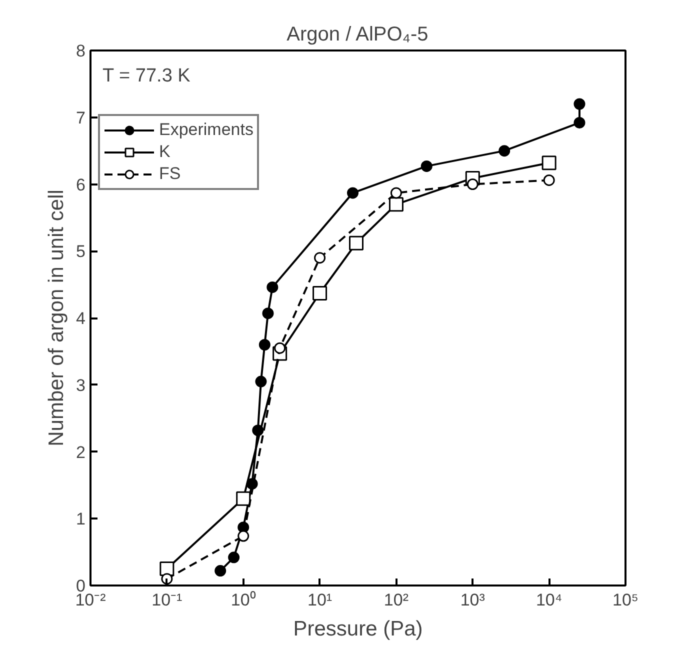 This screenshot has width=678, height=660. I want to click on y-tick-label: 2, so click(81, 452).